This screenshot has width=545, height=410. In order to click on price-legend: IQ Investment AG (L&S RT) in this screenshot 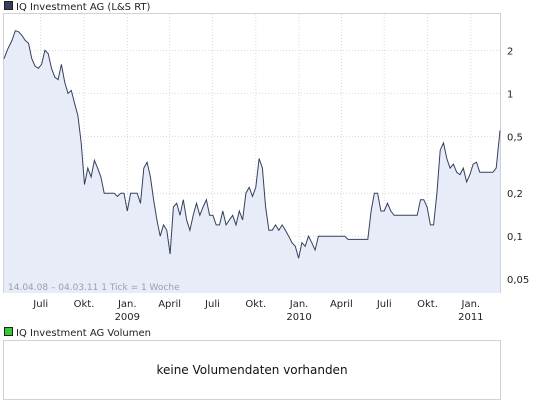, I will do `click(77, 7)`.